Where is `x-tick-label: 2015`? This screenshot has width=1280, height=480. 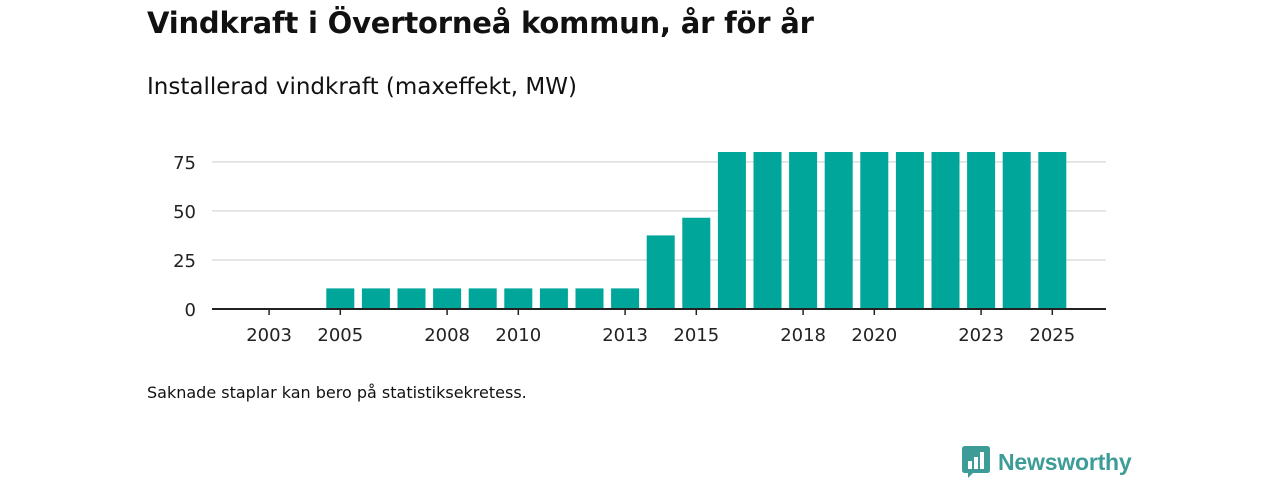 x-tick-label: 2015 is located at coordinates (696, 335).